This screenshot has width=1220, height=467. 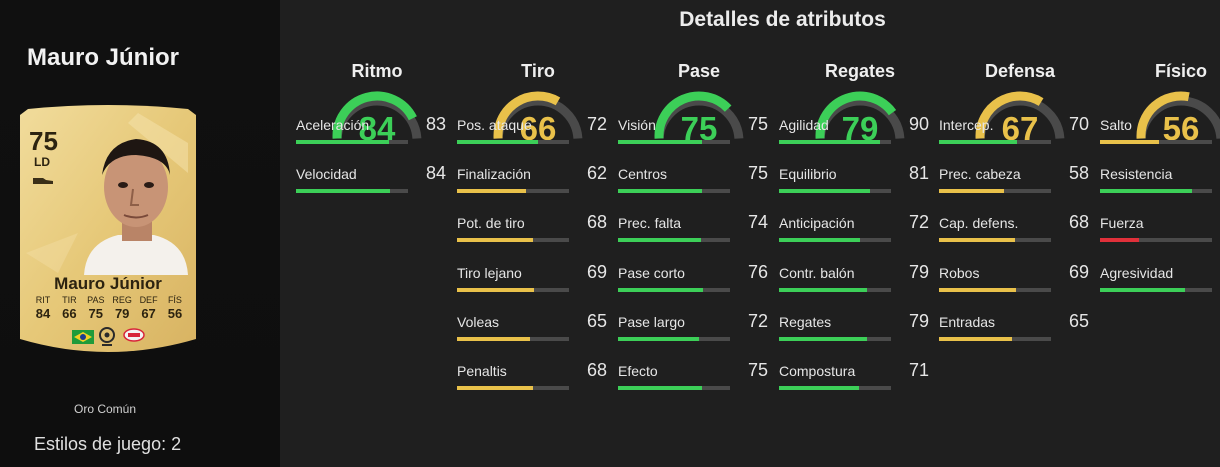 I want to click on attribute-value: 58, so click(x=1078, y=173).